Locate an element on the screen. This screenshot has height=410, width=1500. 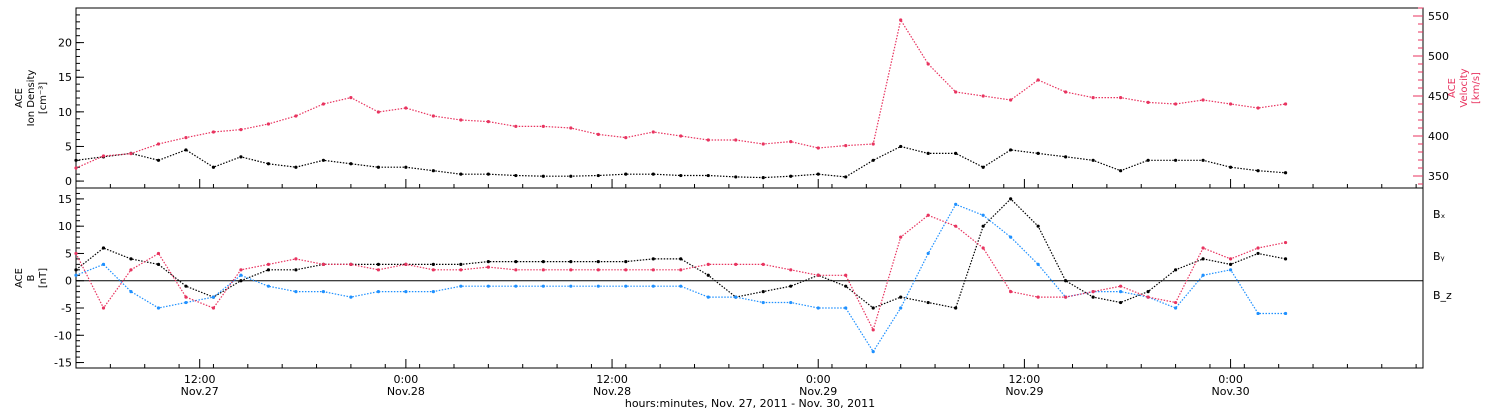
right-y-axis-label: ACE is located at coordinates (1452, 88).